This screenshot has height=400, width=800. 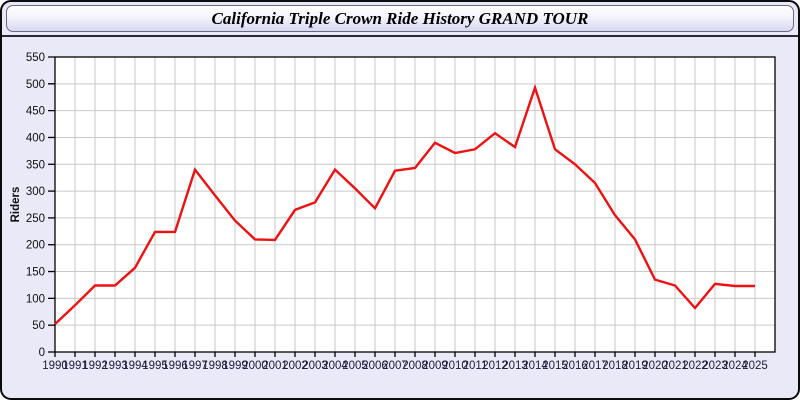 I want to click on y-tick-label: 450, so click(x=35, y=112).